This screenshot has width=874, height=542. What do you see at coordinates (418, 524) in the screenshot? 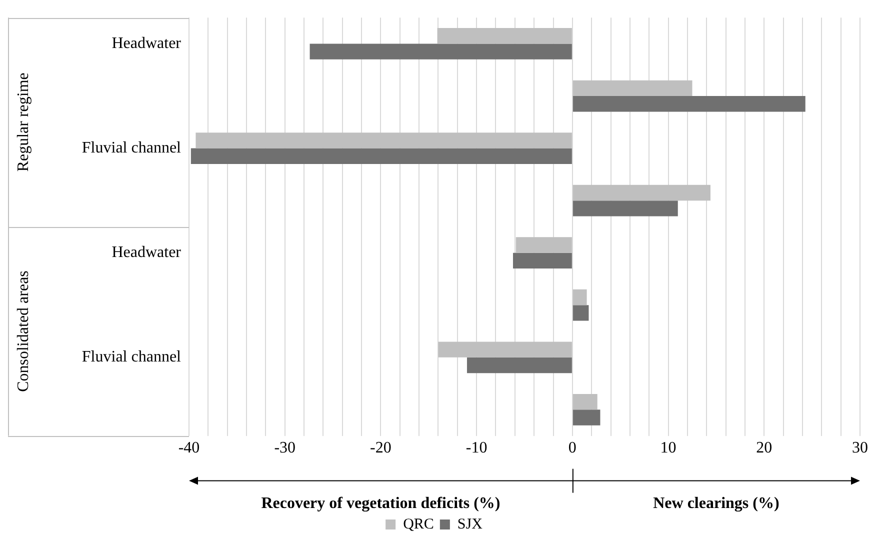
I see `legend-label: QRC` at bounding box center [418, 524].